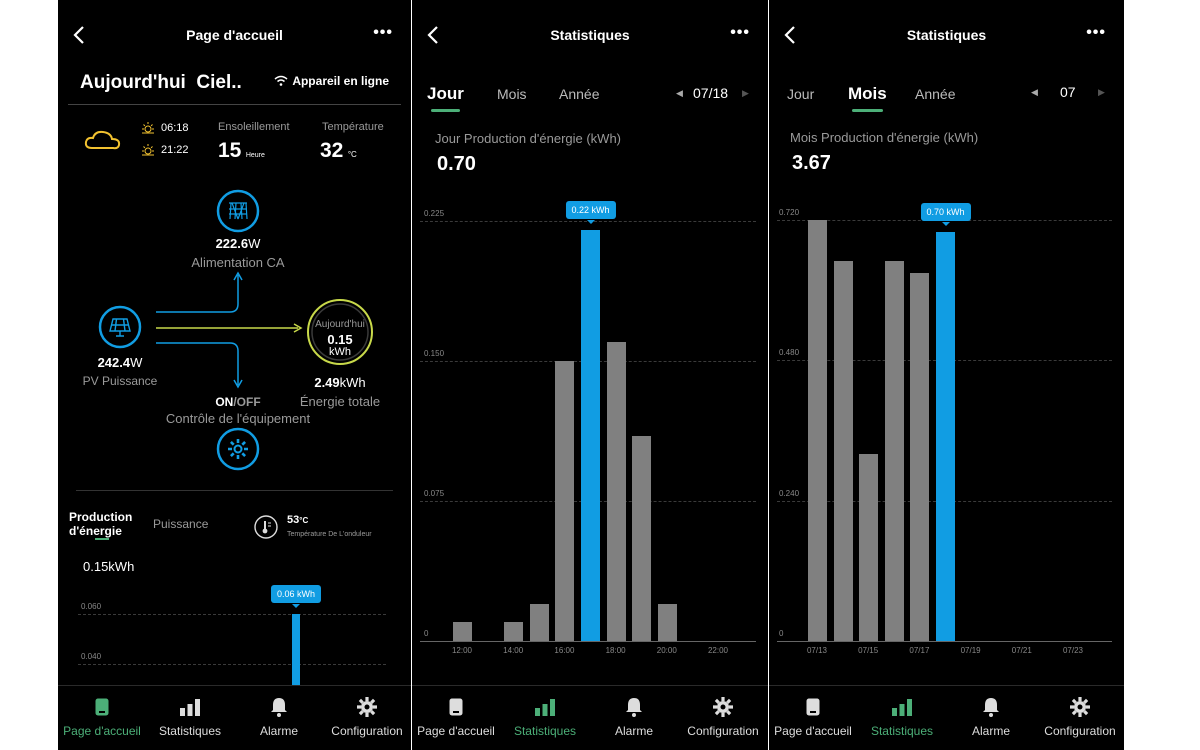 The height and width of the screenshot is (750, 1200). Describe the element at coordinates (101, 524) in the screenshot. I see `tab-production: Production d'énergie` at that location.